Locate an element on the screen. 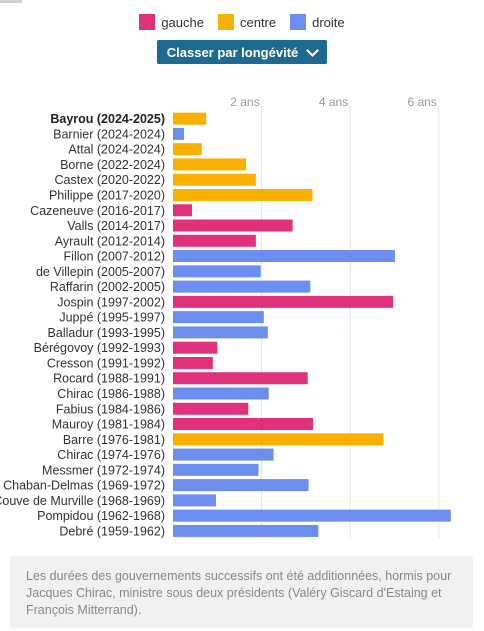  bar-label-18: Chirac (1986-1988) is located at coordinates (111, 394).